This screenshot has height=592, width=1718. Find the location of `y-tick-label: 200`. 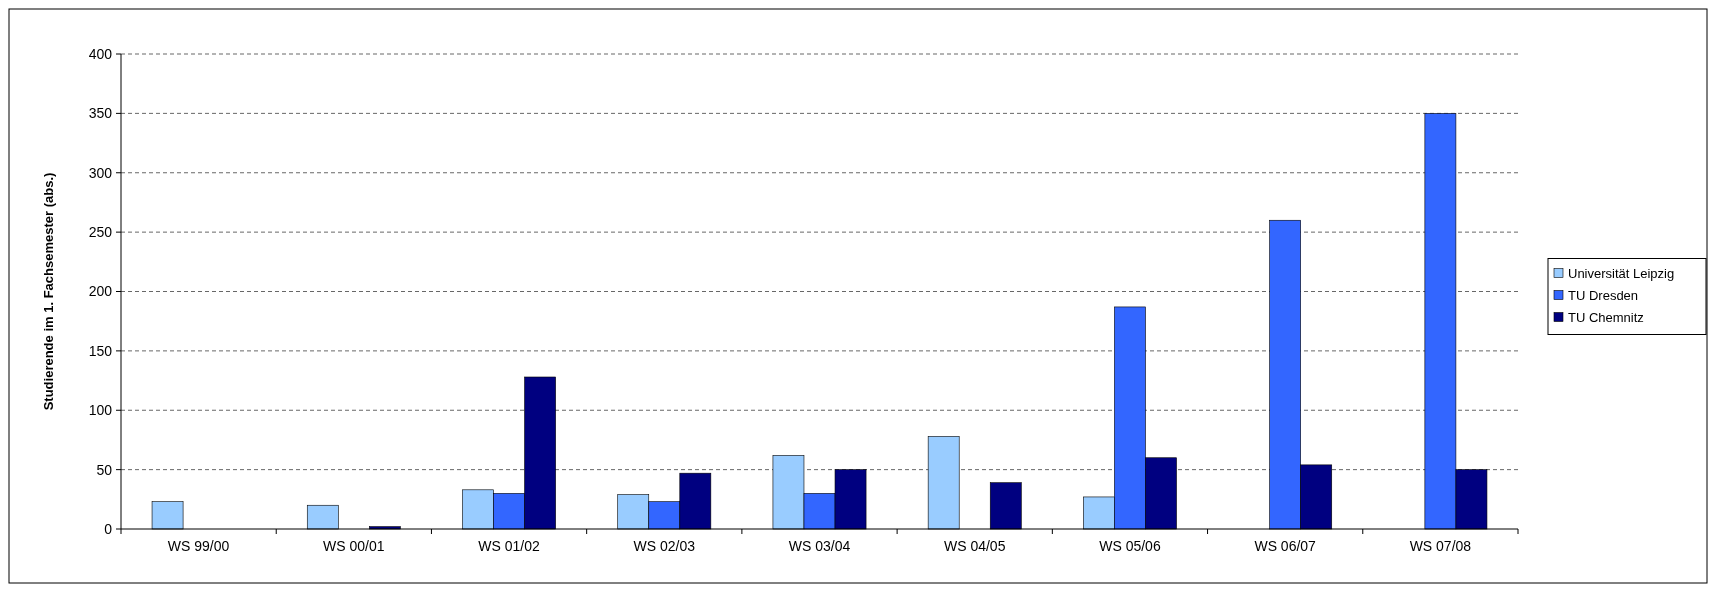

y-tick-label: 200 is located at coordinates (100, 291).